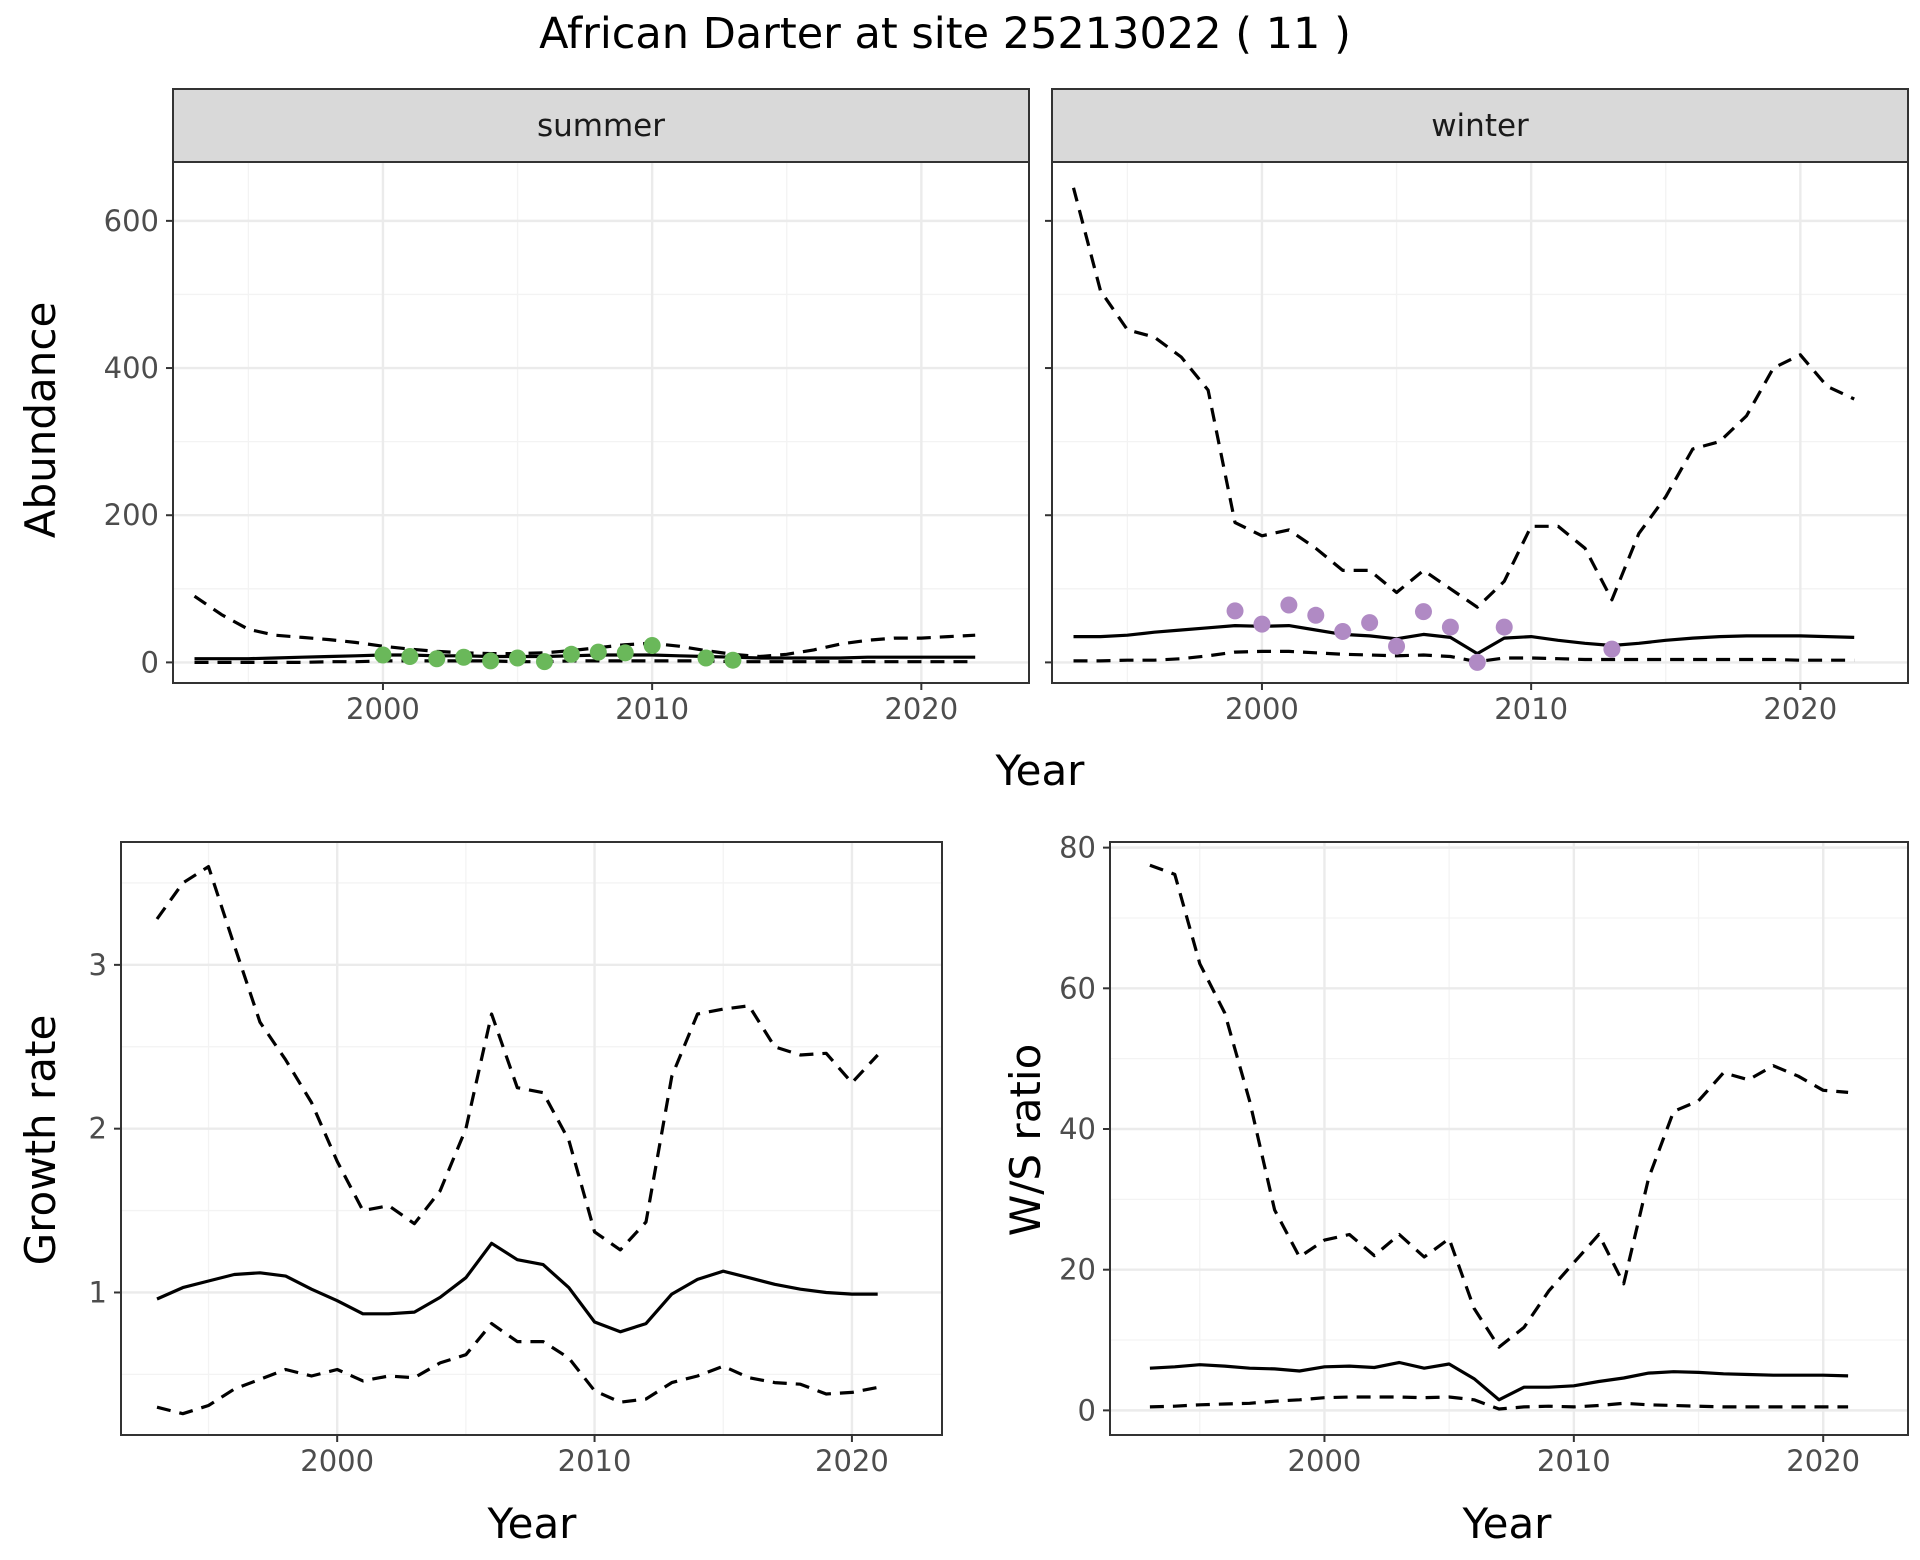  Describe the element at coordinates (98, 1292) in the screenshot. I see `y-tick-label: 1` at that location.